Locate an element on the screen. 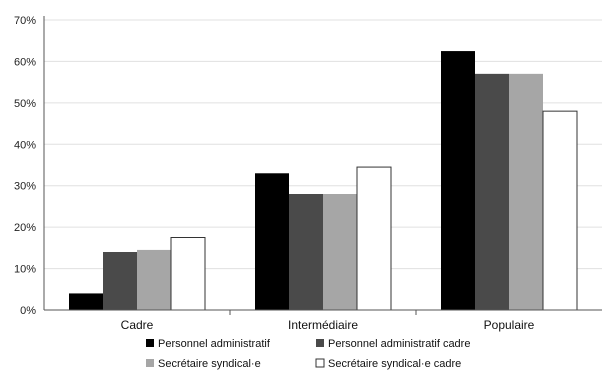  y-tick-label: 60% is located at coordinates (25, 62).